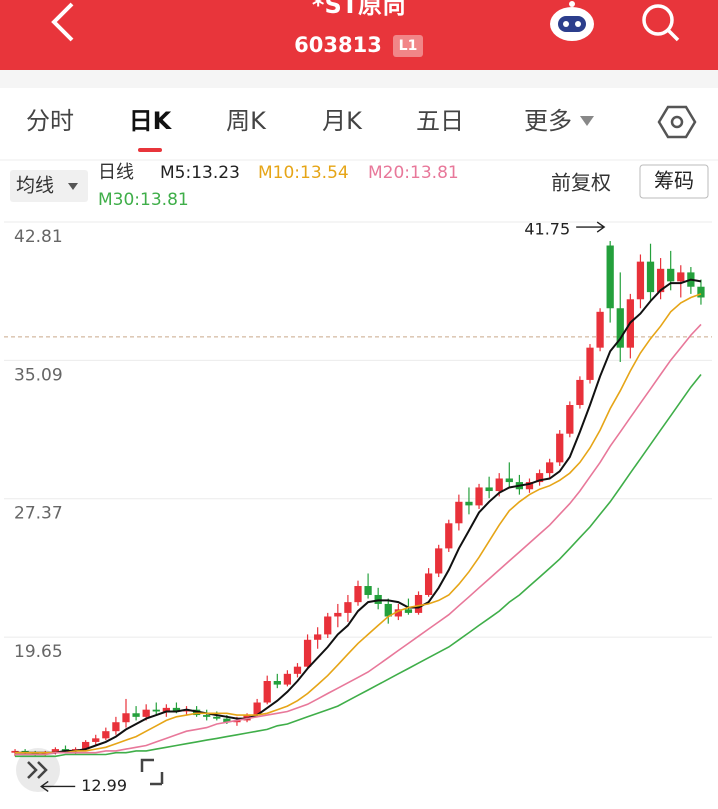 This screenshot has width=718, height=809. Describe the element at coordinates (35, 186) in the screenshot. I see `ma-button: 均线` at that location.